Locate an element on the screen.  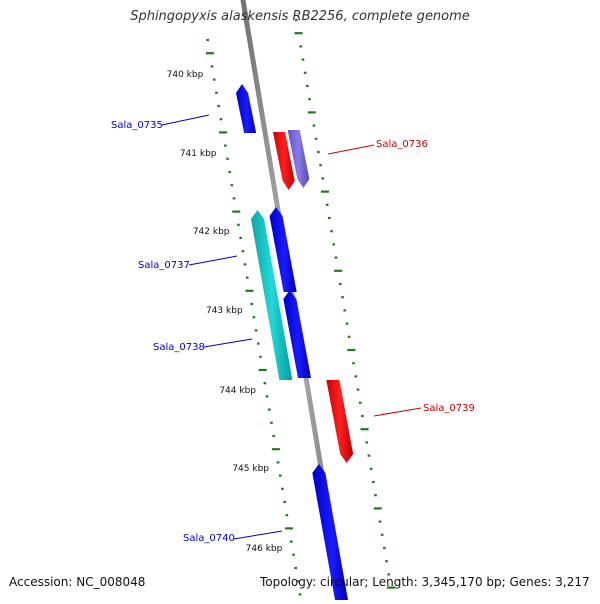
gene-label-sala-0740: Sala_0740 is located at coordinates (209, 538).